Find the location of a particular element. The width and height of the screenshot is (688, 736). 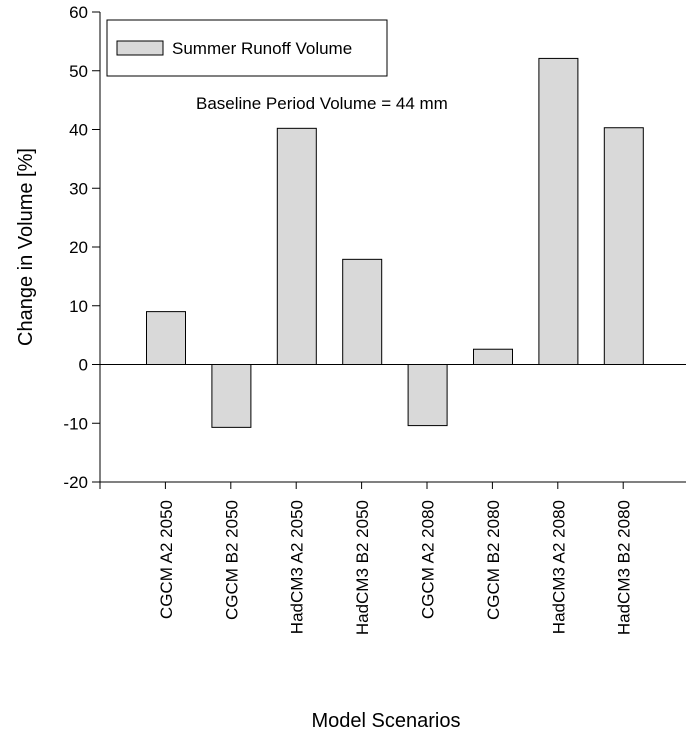

y-axis-title: Change in Volume [%] is located at coordinates (26, 247).